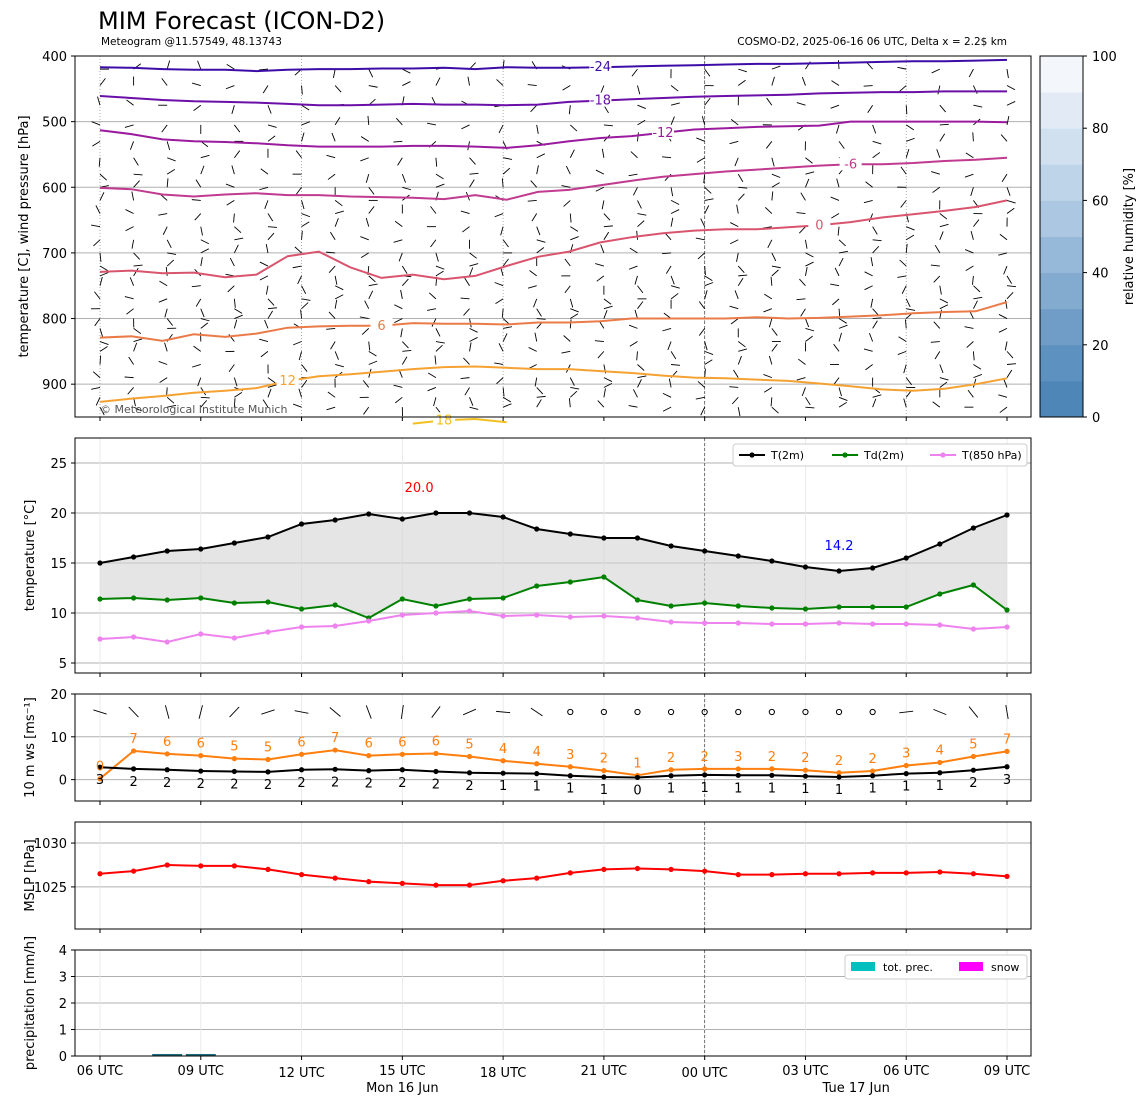  What do you see at coordinates (54, 254) in the screenshot?
I see `pressure-tick-label: 700` at bounding box center [54, 254].